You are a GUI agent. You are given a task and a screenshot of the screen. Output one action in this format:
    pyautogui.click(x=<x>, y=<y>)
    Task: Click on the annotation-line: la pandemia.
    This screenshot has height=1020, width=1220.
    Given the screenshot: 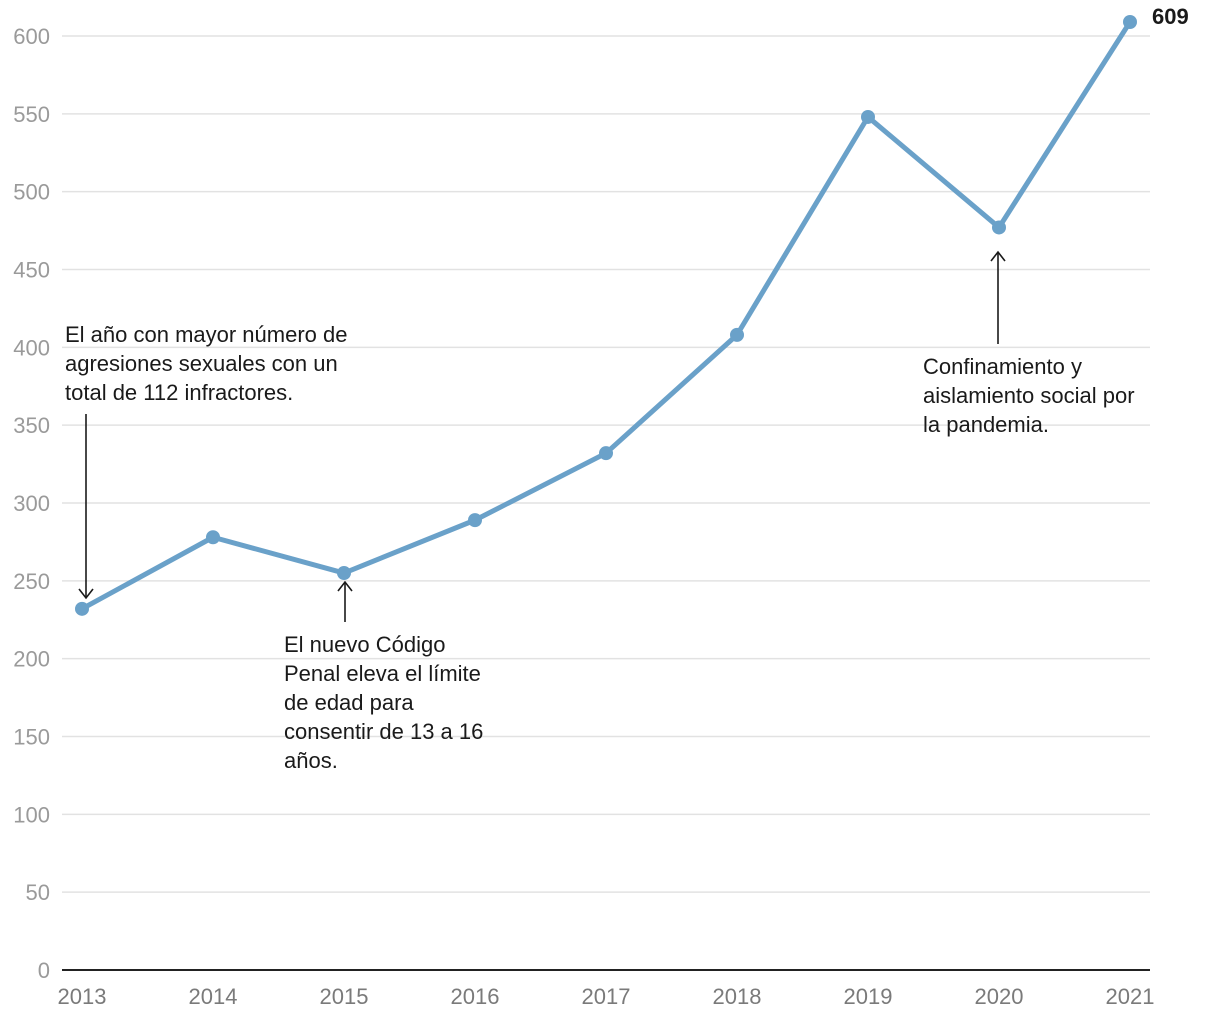 What is the action you would take?
    pyautogui.click(x=986, y=424)
    